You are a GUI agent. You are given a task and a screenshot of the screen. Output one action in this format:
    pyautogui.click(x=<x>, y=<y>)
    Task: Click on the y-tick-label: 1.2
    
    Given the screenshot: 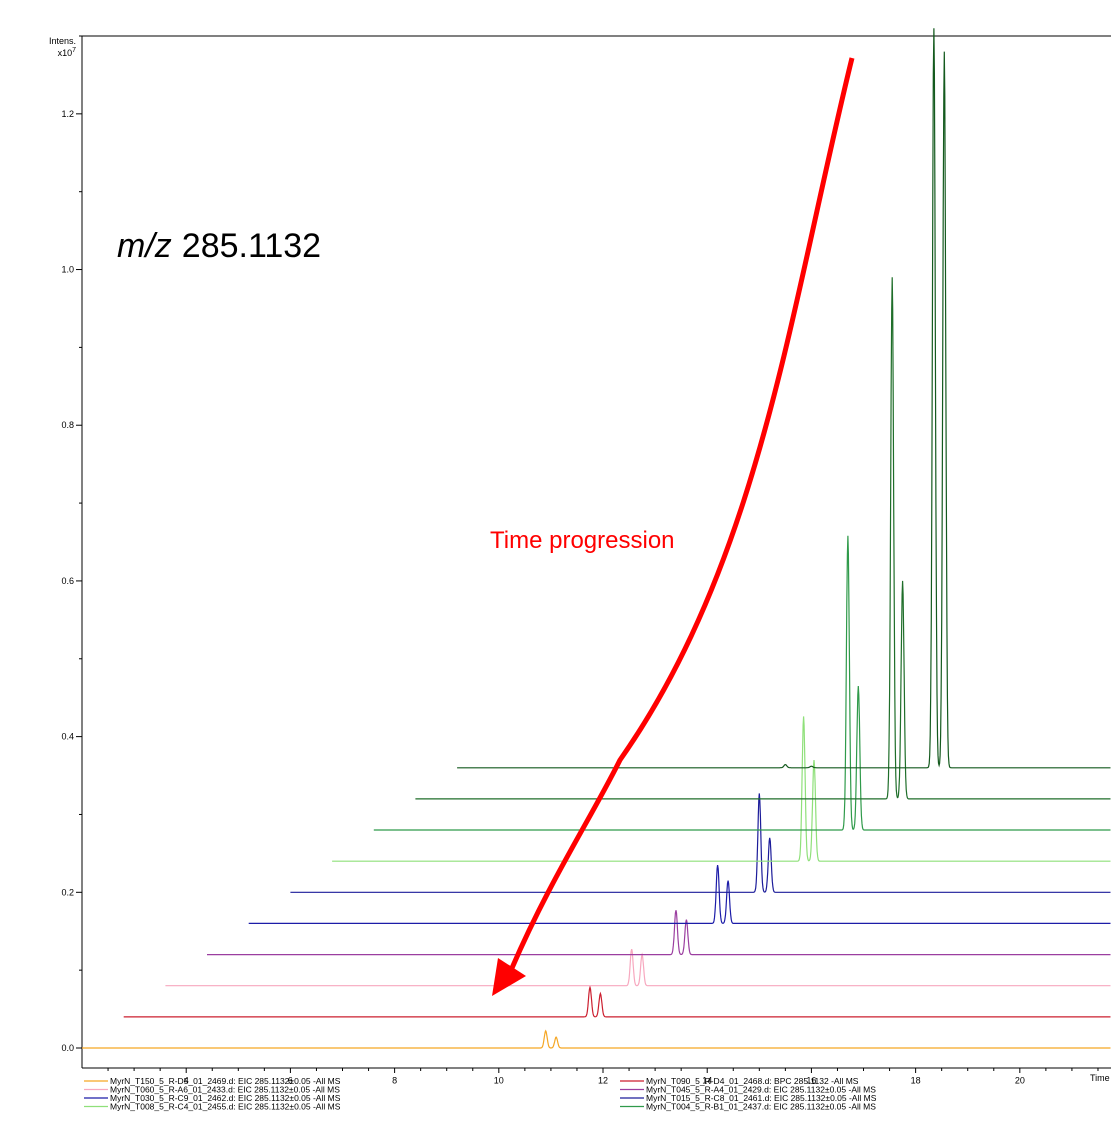 What is the action you would take?
    pyautogui.click(x=67, y=114)
    